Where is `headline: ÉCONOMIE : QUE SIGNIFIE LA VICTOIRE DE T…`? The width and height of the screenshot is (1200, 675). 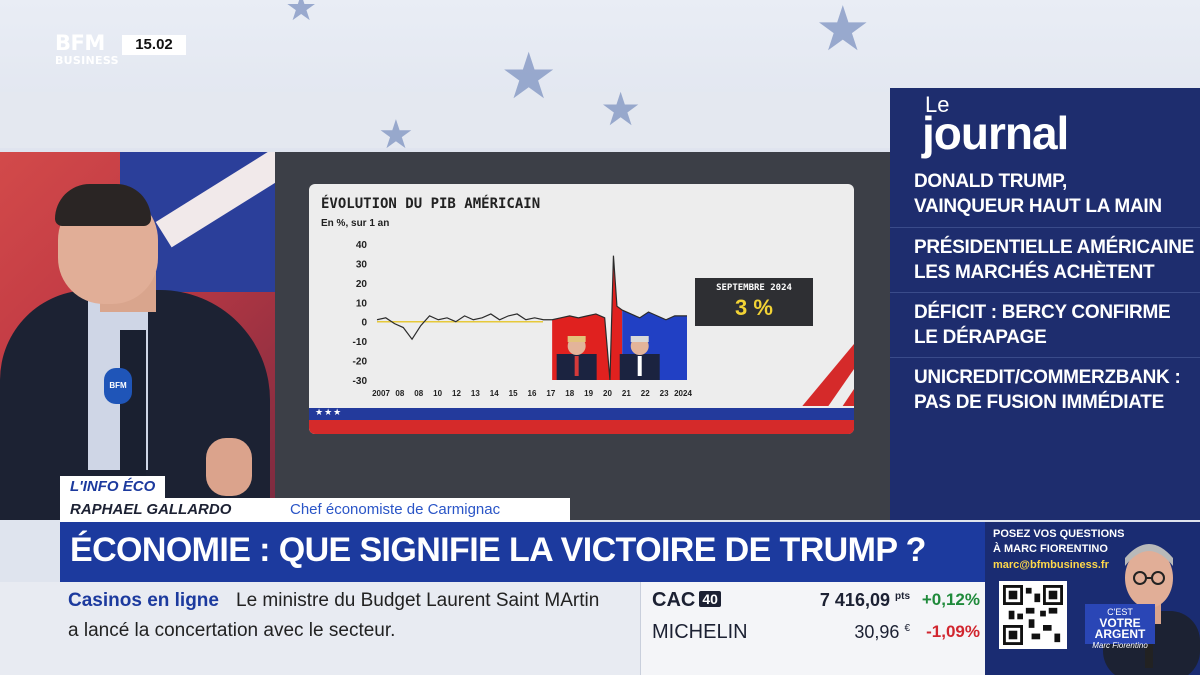 headline: ÉCONOMIE : QUE SIGNIFIE LA VICTOIRE DE T… is located at coordinates (498, 550).